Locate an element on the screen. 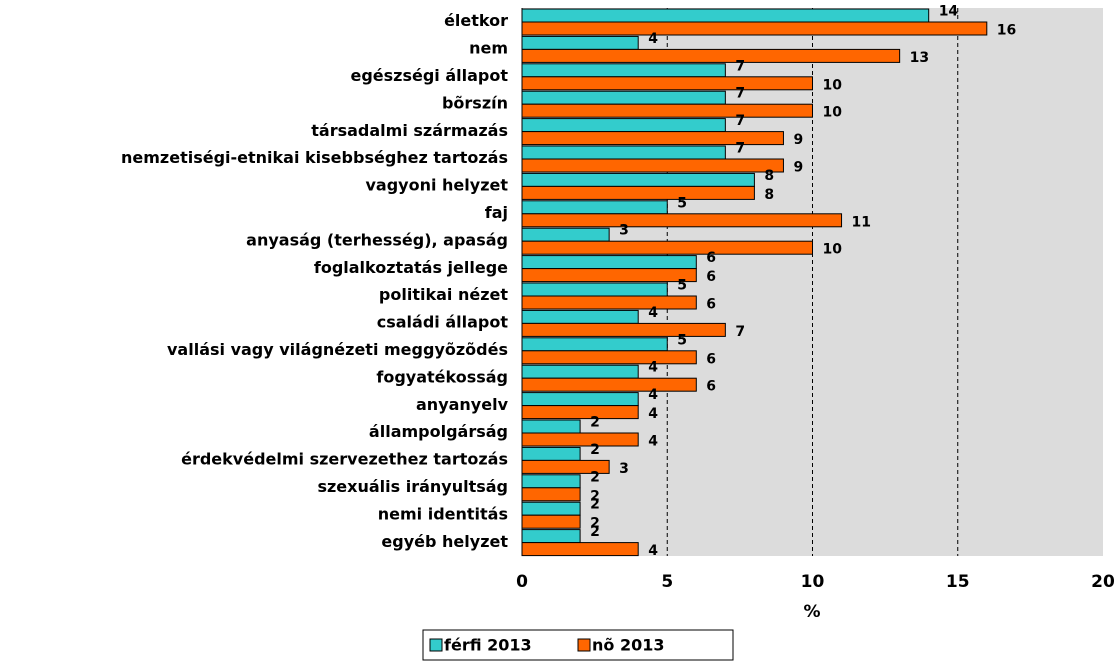  x-tick-label: 0 is located at coordinates (522, 582).